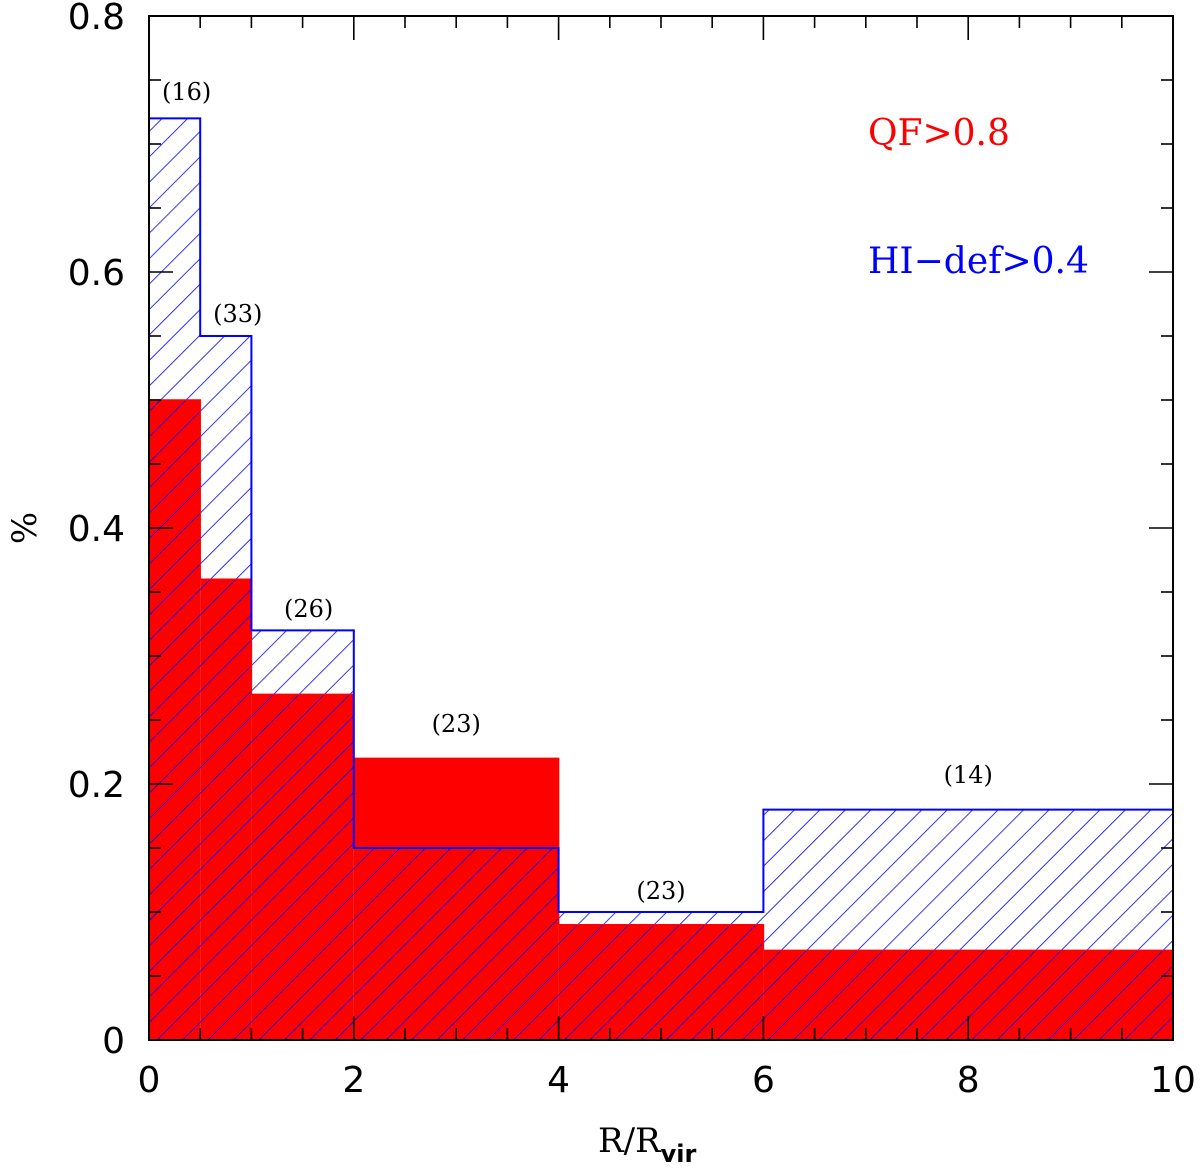 This screenshot has height=1168, width=1200. I want to click on x-tick-label: 6, so click(763, 1080).